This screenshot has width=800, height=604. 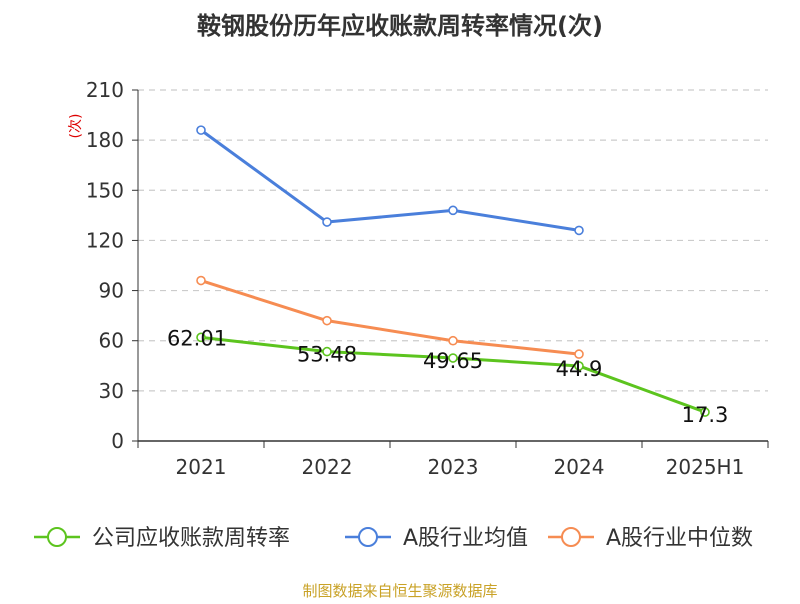 I want to click on data-label: 44.9, so click(x=579, y=369).